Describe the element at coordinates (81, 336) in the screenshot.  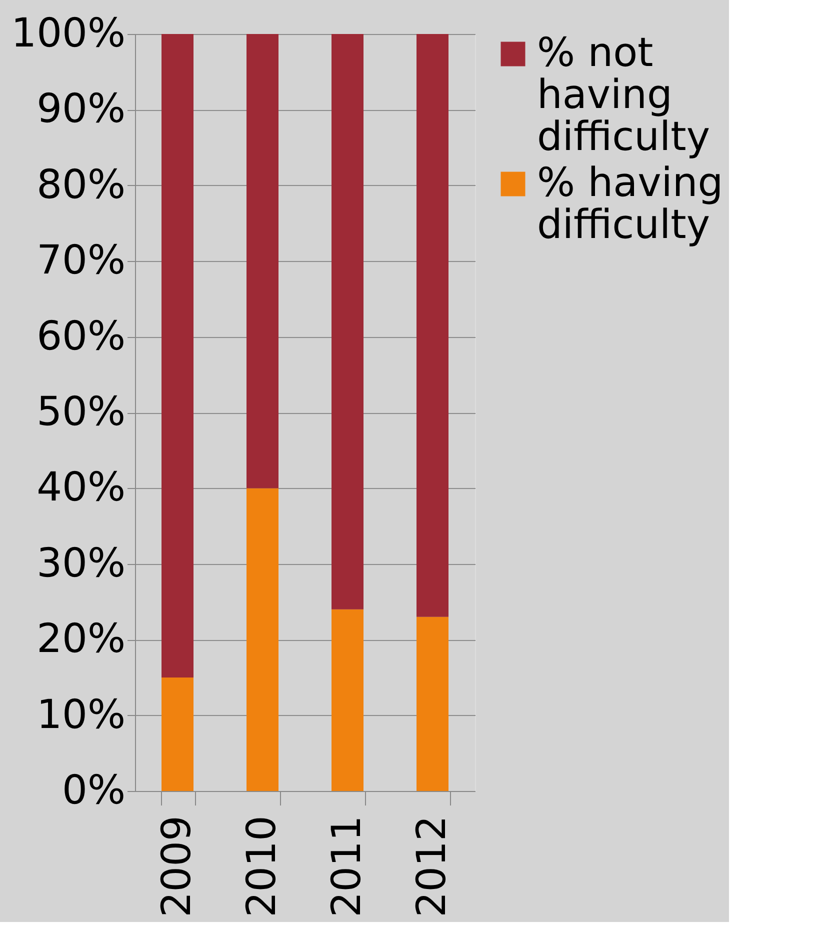
I see `y-tick-label: 60%` at that location.